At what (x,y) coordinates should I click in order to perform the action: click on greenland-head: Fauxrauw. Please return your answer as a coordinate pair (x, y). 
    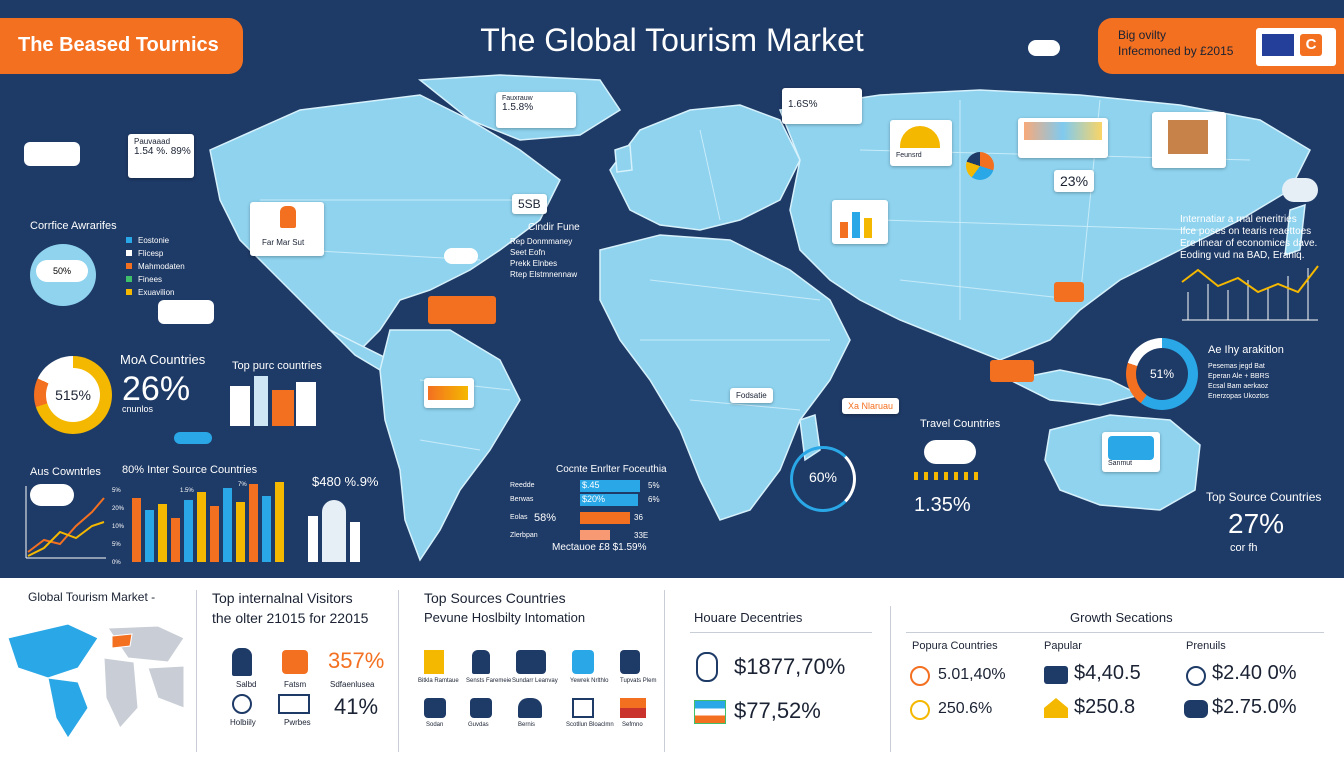
    Looking at the image, I should click on (517, 98).